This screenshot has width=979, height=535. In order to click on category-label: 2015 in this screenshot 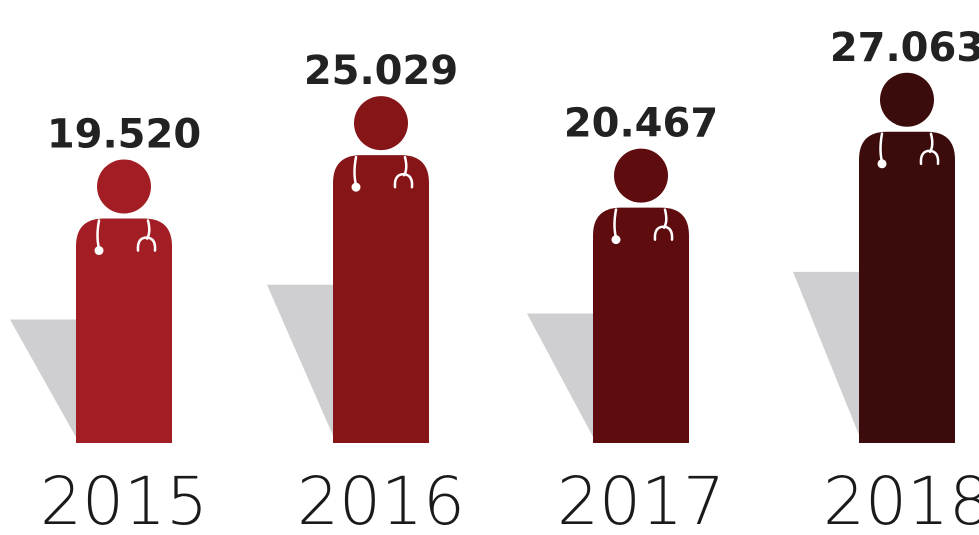, I will do `click(124, 499)`.